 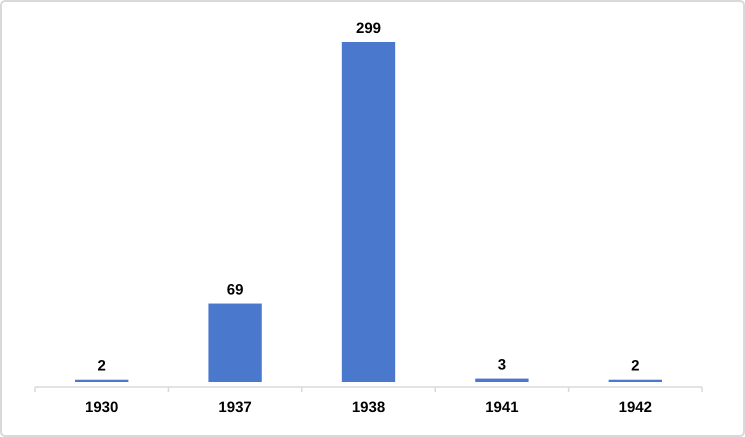 What do you see at coordinates (502, 365) in the screenshot?
I see `data-label: 3` at bounding box center [502, 365].